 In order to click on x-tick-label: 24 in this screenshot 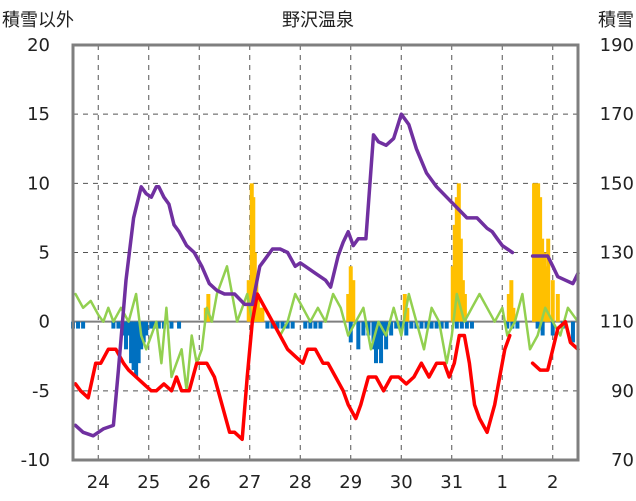, I will do `click(98, 482)`.